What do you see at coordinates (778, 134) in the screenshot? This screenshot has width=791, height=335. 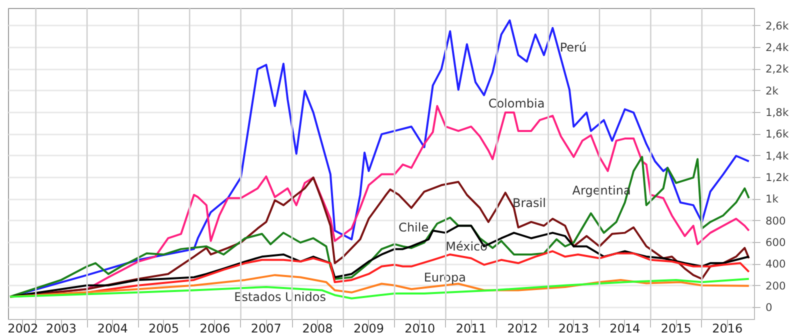 I see `y-tick-label: 1,6k` at bounding box center [778, 134].